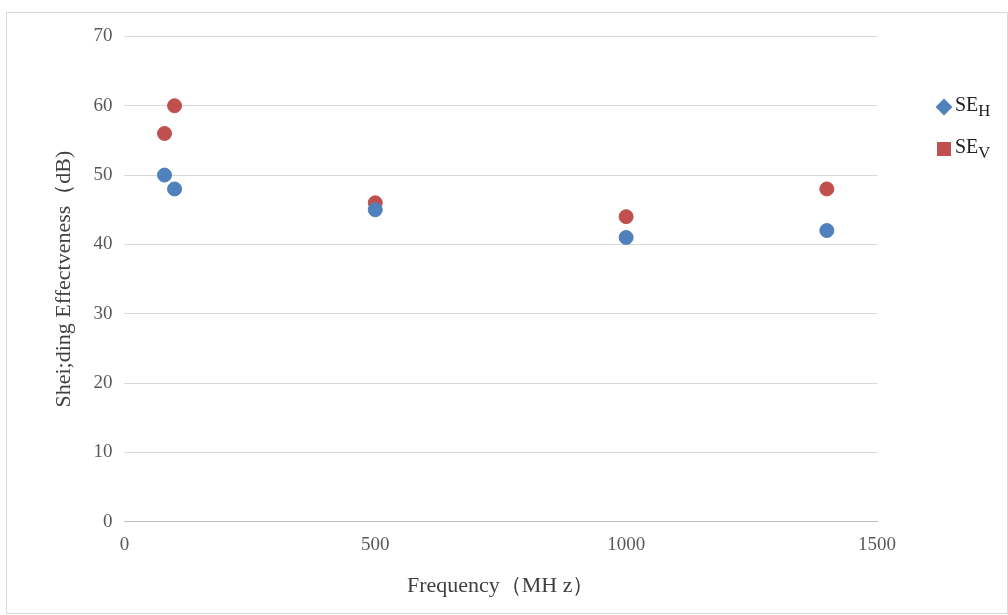 The height and width of the screenshot is (615, 1008). What do you see at coordinates (973, 107) in the screenshot?
I see `legend-label: SE$_{H}$` at bounding box center [973, 107].